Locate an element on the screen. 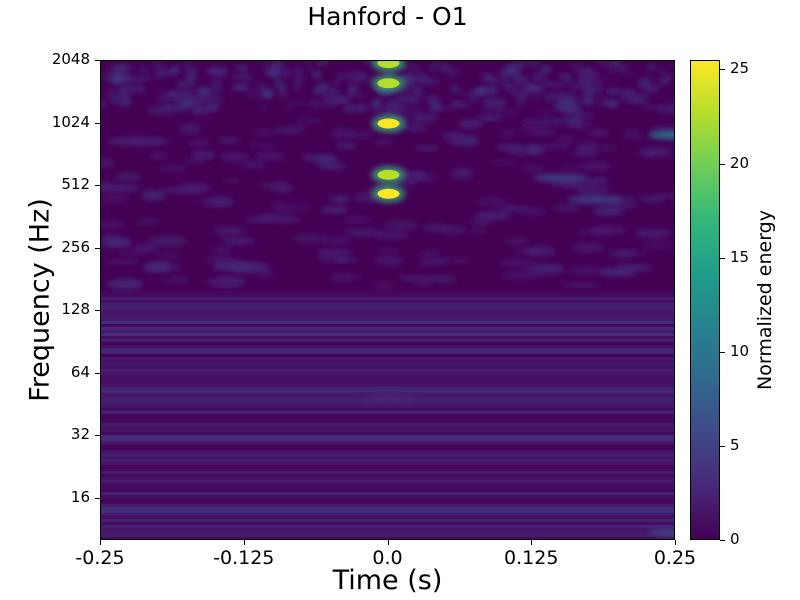  y-tick-label: 1024 is located at coordinates (70, 121).